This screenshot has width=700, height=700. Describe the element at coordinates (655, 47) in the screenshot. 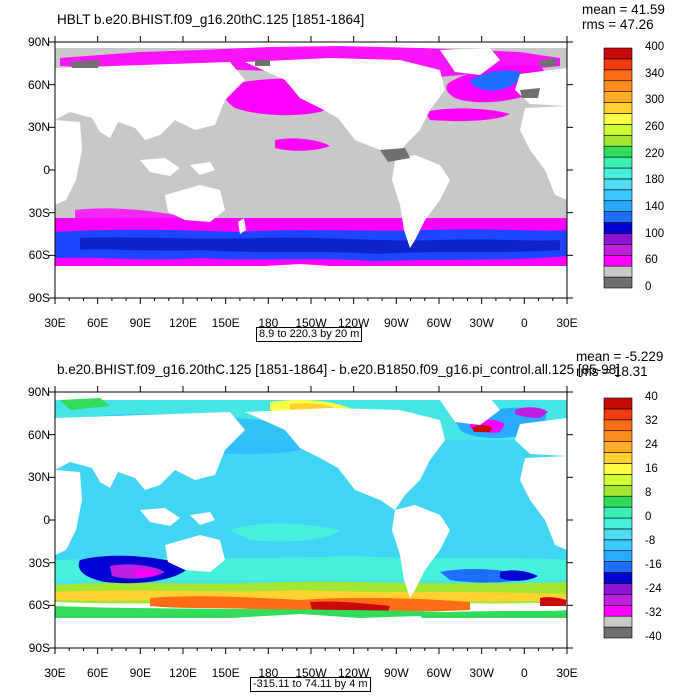

I see `colorbar-label: 400` at that location.